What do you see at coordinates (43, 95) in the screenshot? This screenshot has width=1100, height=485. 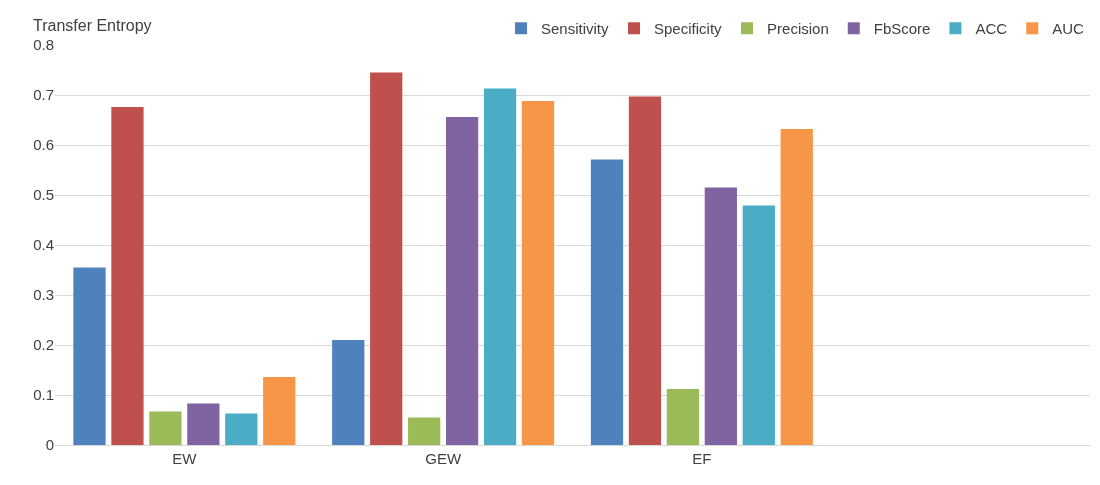 I see `y-tick-label: 0.7` at bounding box center [43, 95].